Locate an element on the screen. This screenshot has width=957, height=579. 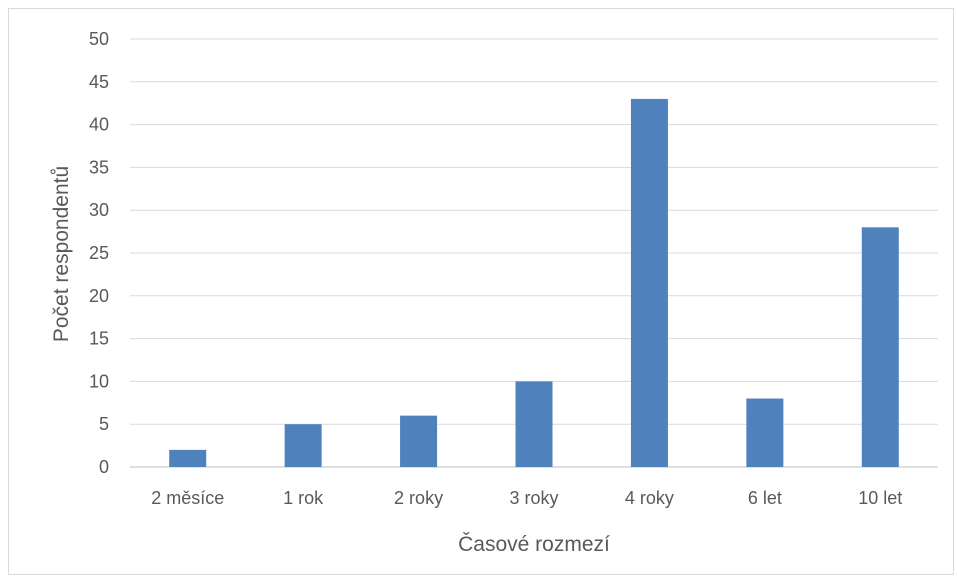
y-tick-label: 5 is located at coordinates (104, 424).